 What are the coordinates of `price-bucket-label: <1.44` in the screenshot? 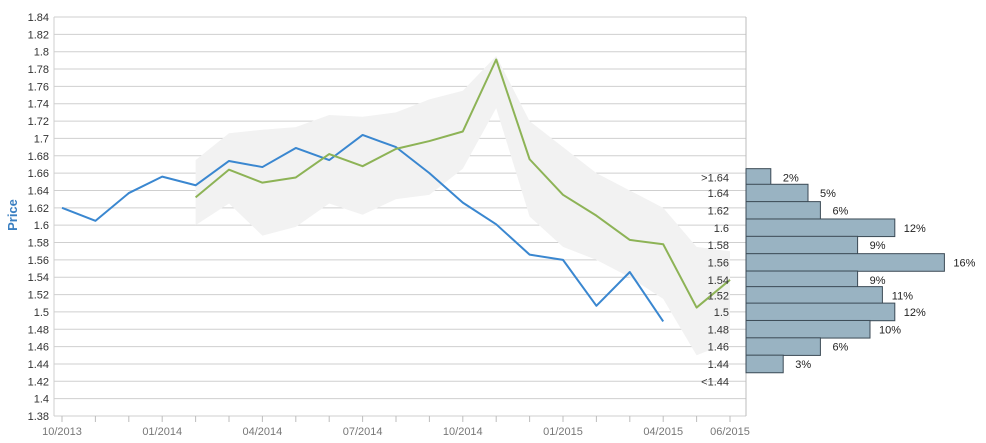 It's located at (715, 382).